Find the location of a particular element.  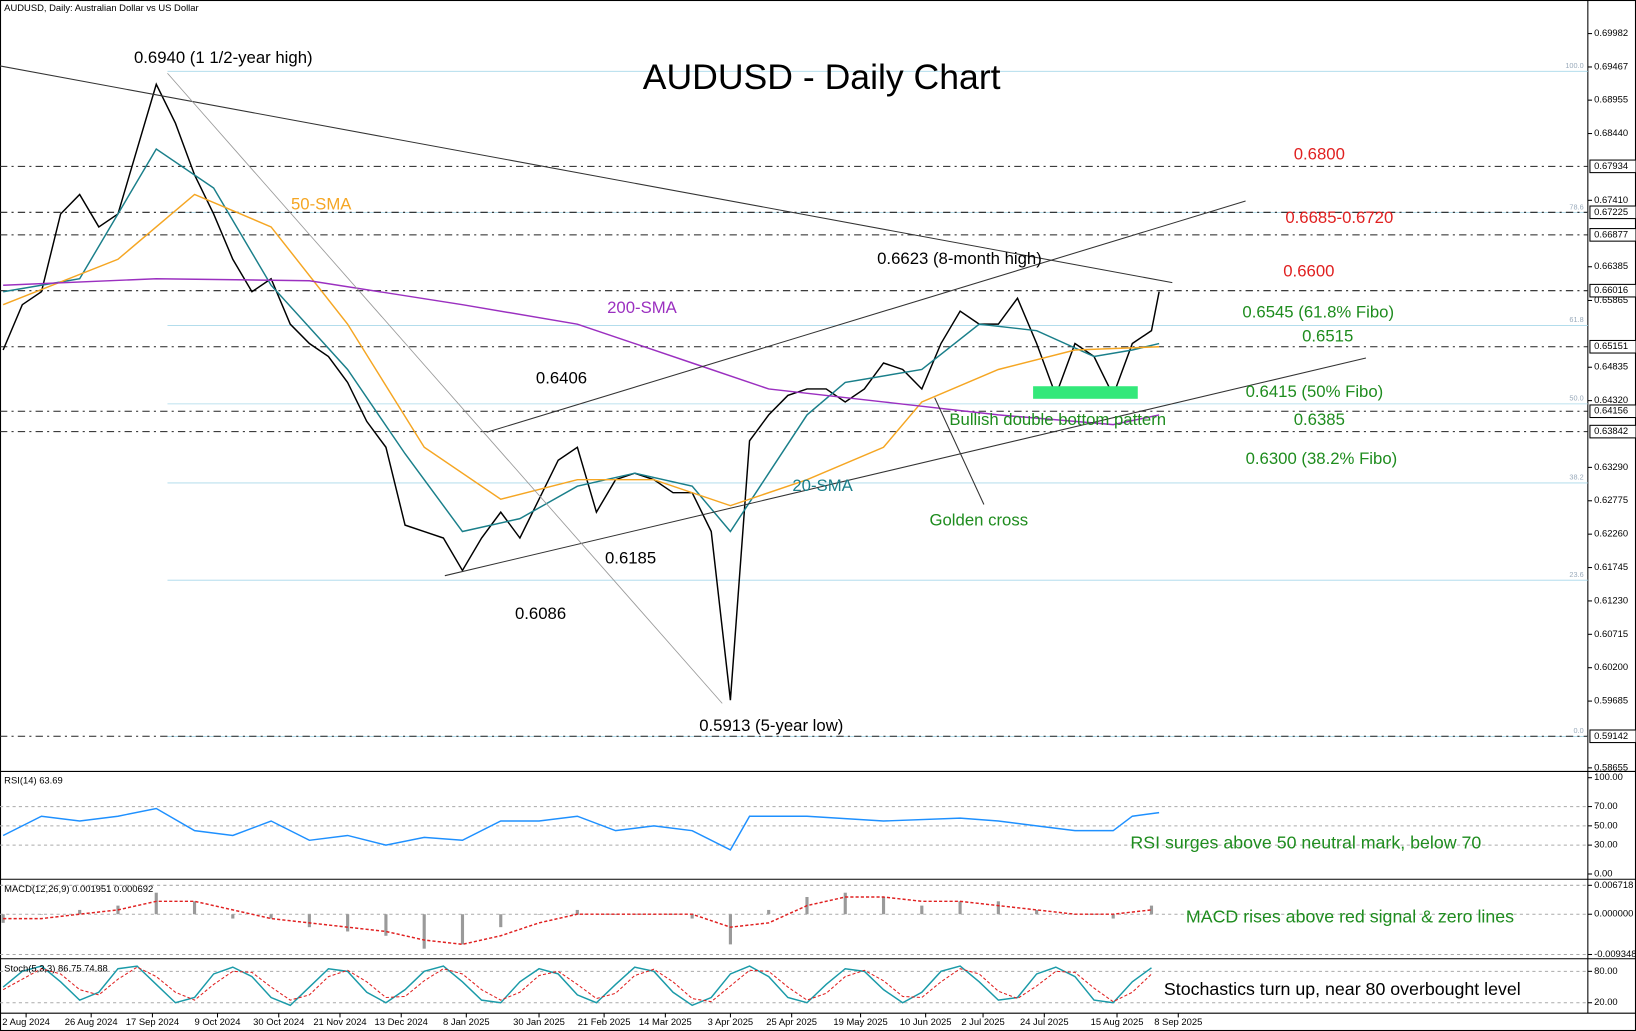

fibo-label: 61.8 is located at coordinates (1576, 319).